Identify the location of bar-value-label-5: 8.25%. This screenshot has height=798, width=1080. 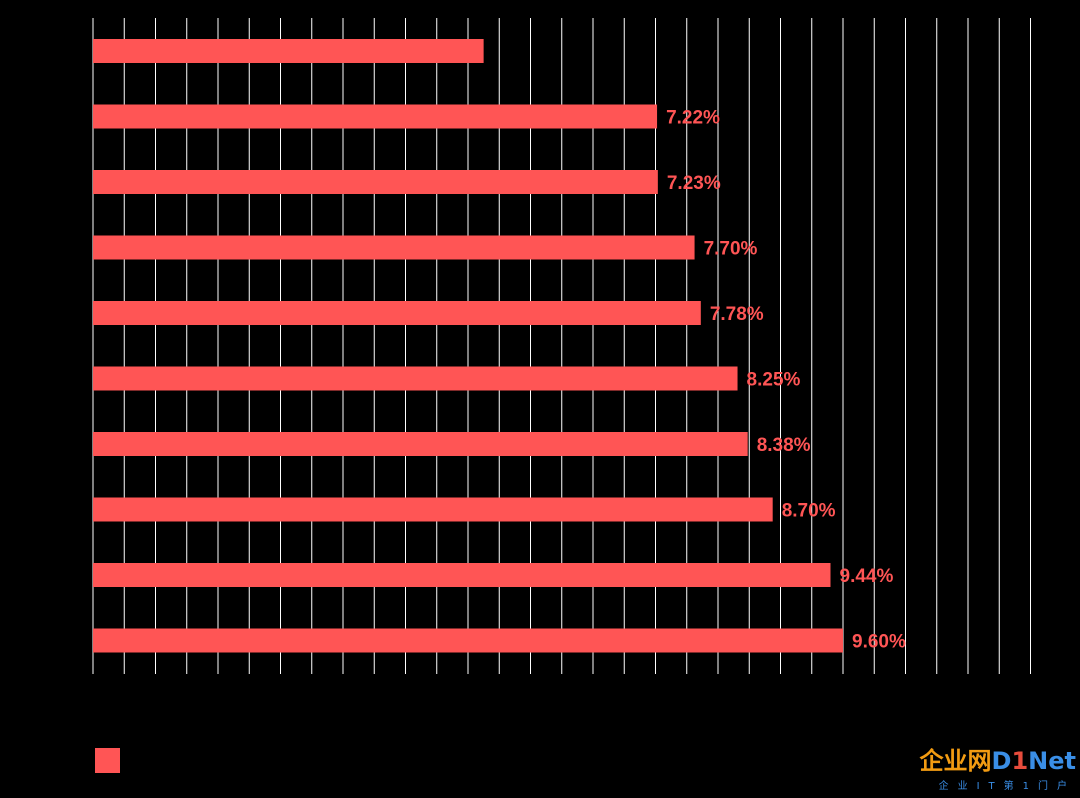
(774, 380).